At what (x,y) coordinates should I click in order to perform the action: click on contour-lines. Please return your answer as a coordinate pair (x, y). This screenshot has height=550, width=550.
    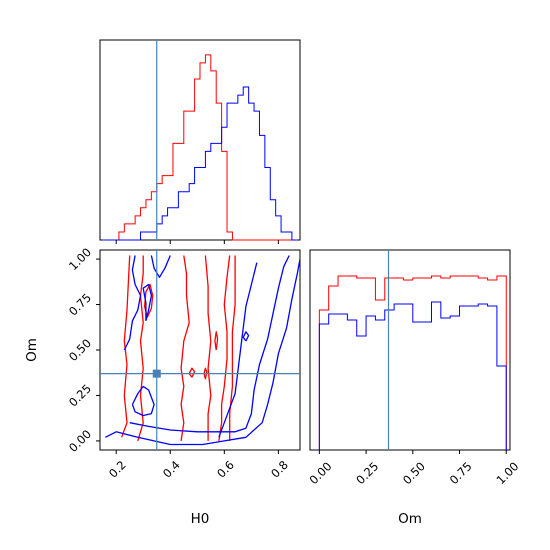
    Looking at the image, I should click on (202, 350).